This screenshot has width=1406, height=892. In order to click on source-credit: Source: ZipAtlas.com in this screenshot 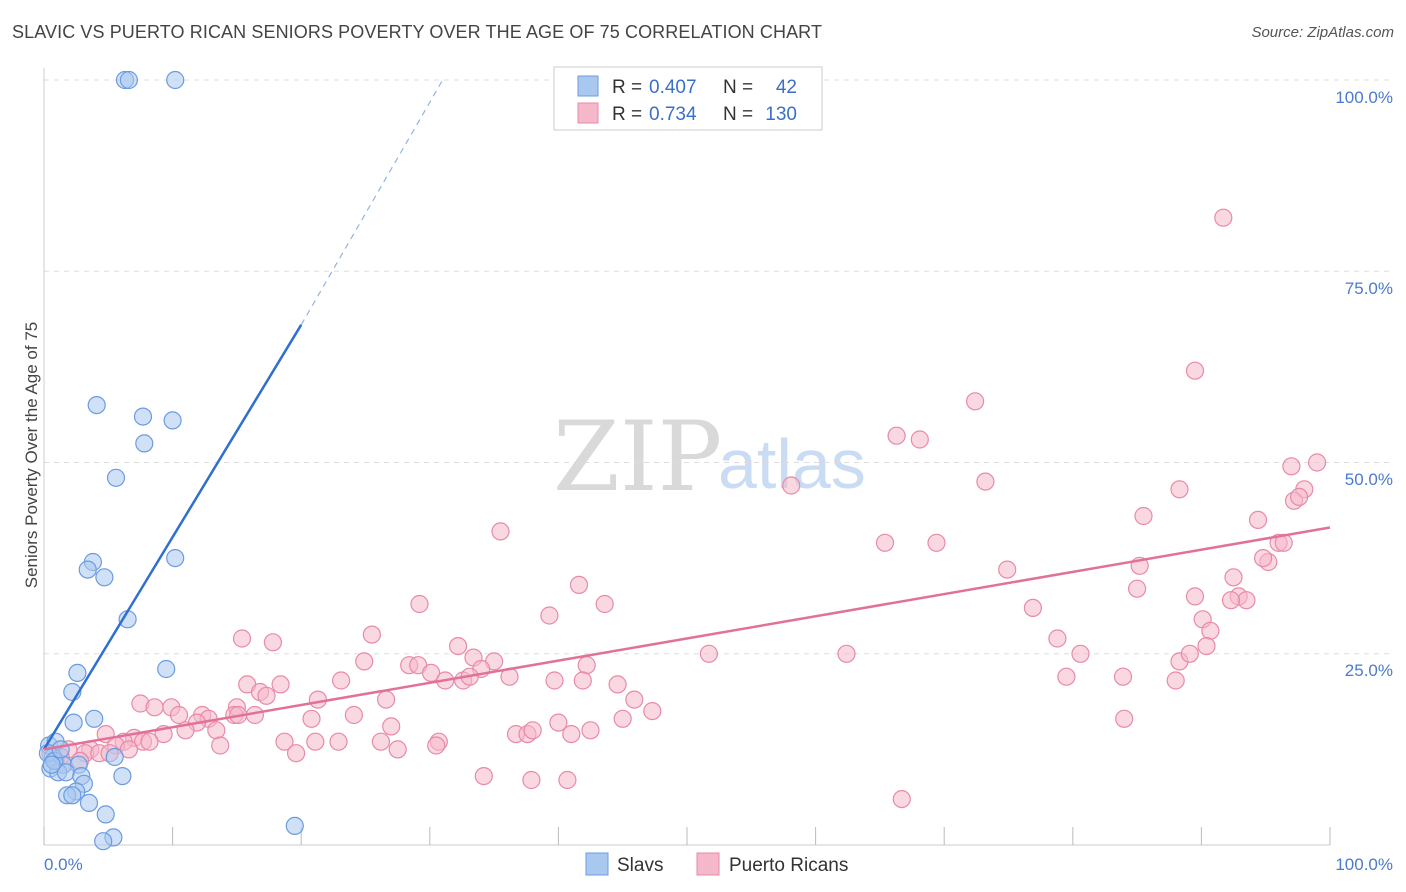, I will do `click(1322, 32)`.